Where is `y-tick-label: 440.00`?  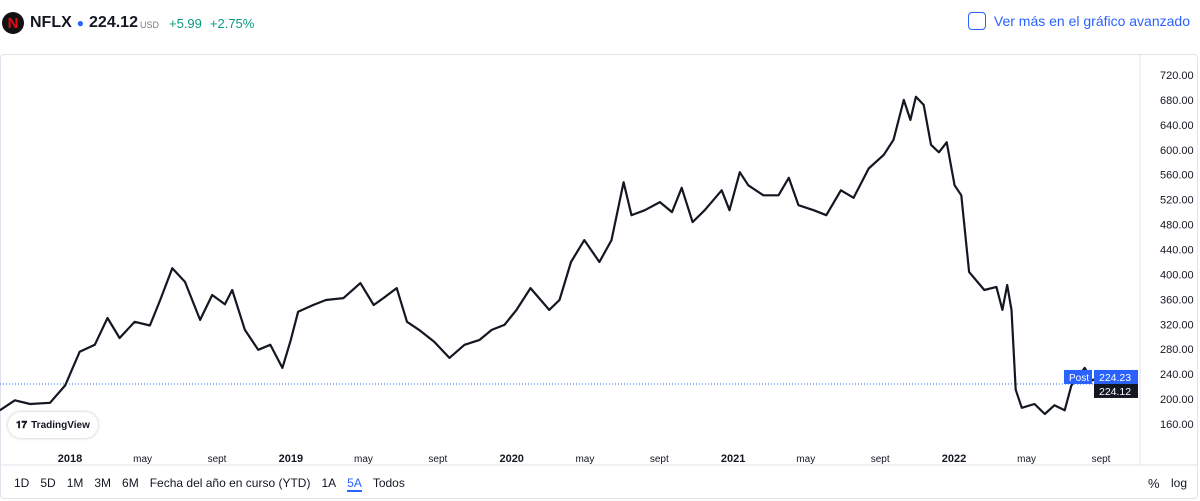
y-tick-label: 440.00 is located at coordinates (1177, 250).